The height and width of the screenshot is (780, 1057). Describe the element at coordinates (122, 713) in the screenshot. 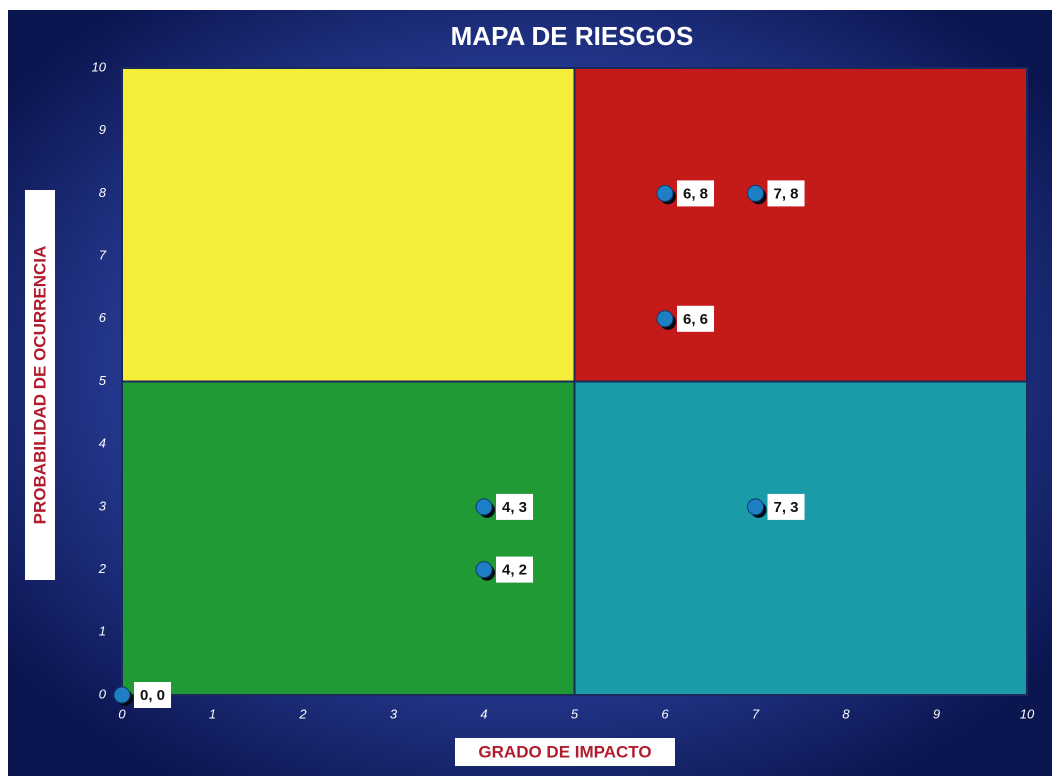

I see `x-tick-label: 0` at that location.